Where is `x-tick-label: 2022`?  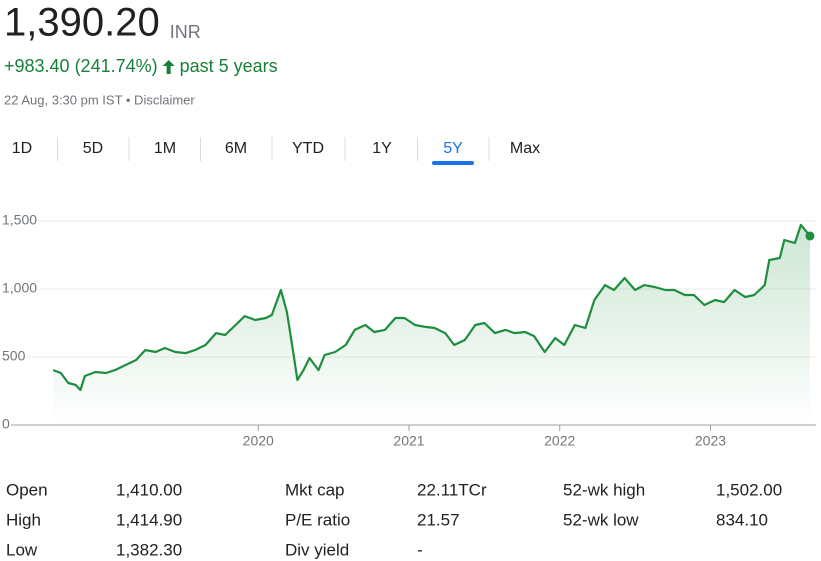
x-tick-label: 2022 is located at coordinates (559, 441).